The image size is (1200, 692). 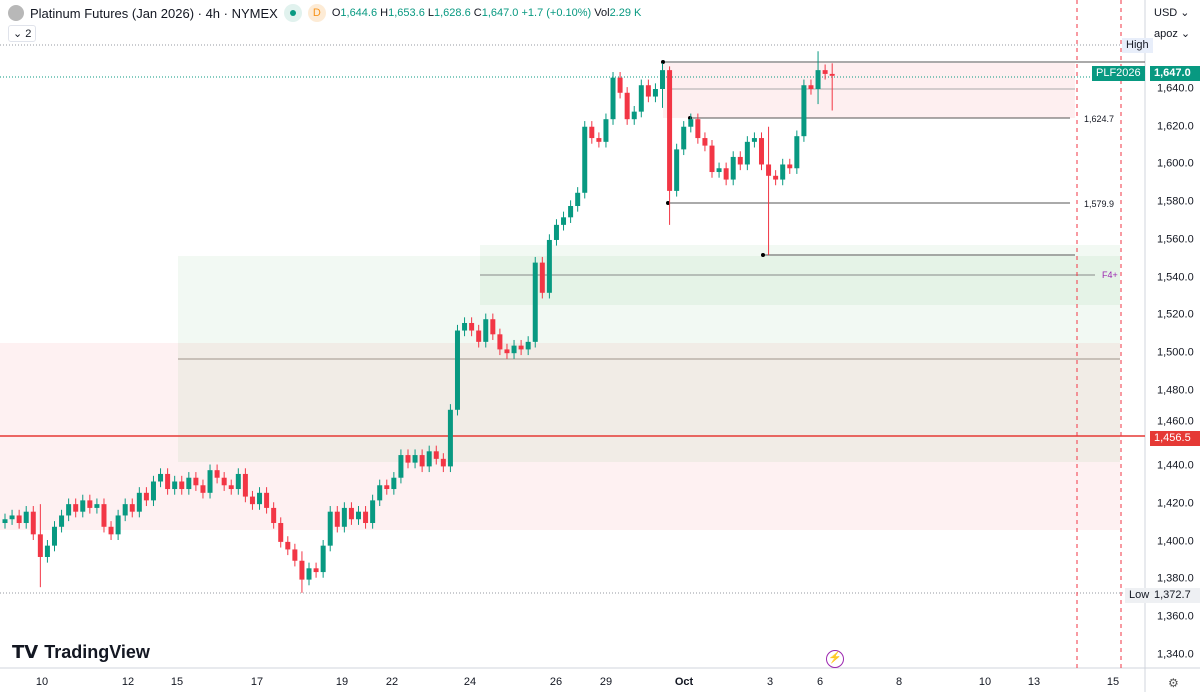 I want to click on flash-icon: ⚡, so click(x=835, y=659).